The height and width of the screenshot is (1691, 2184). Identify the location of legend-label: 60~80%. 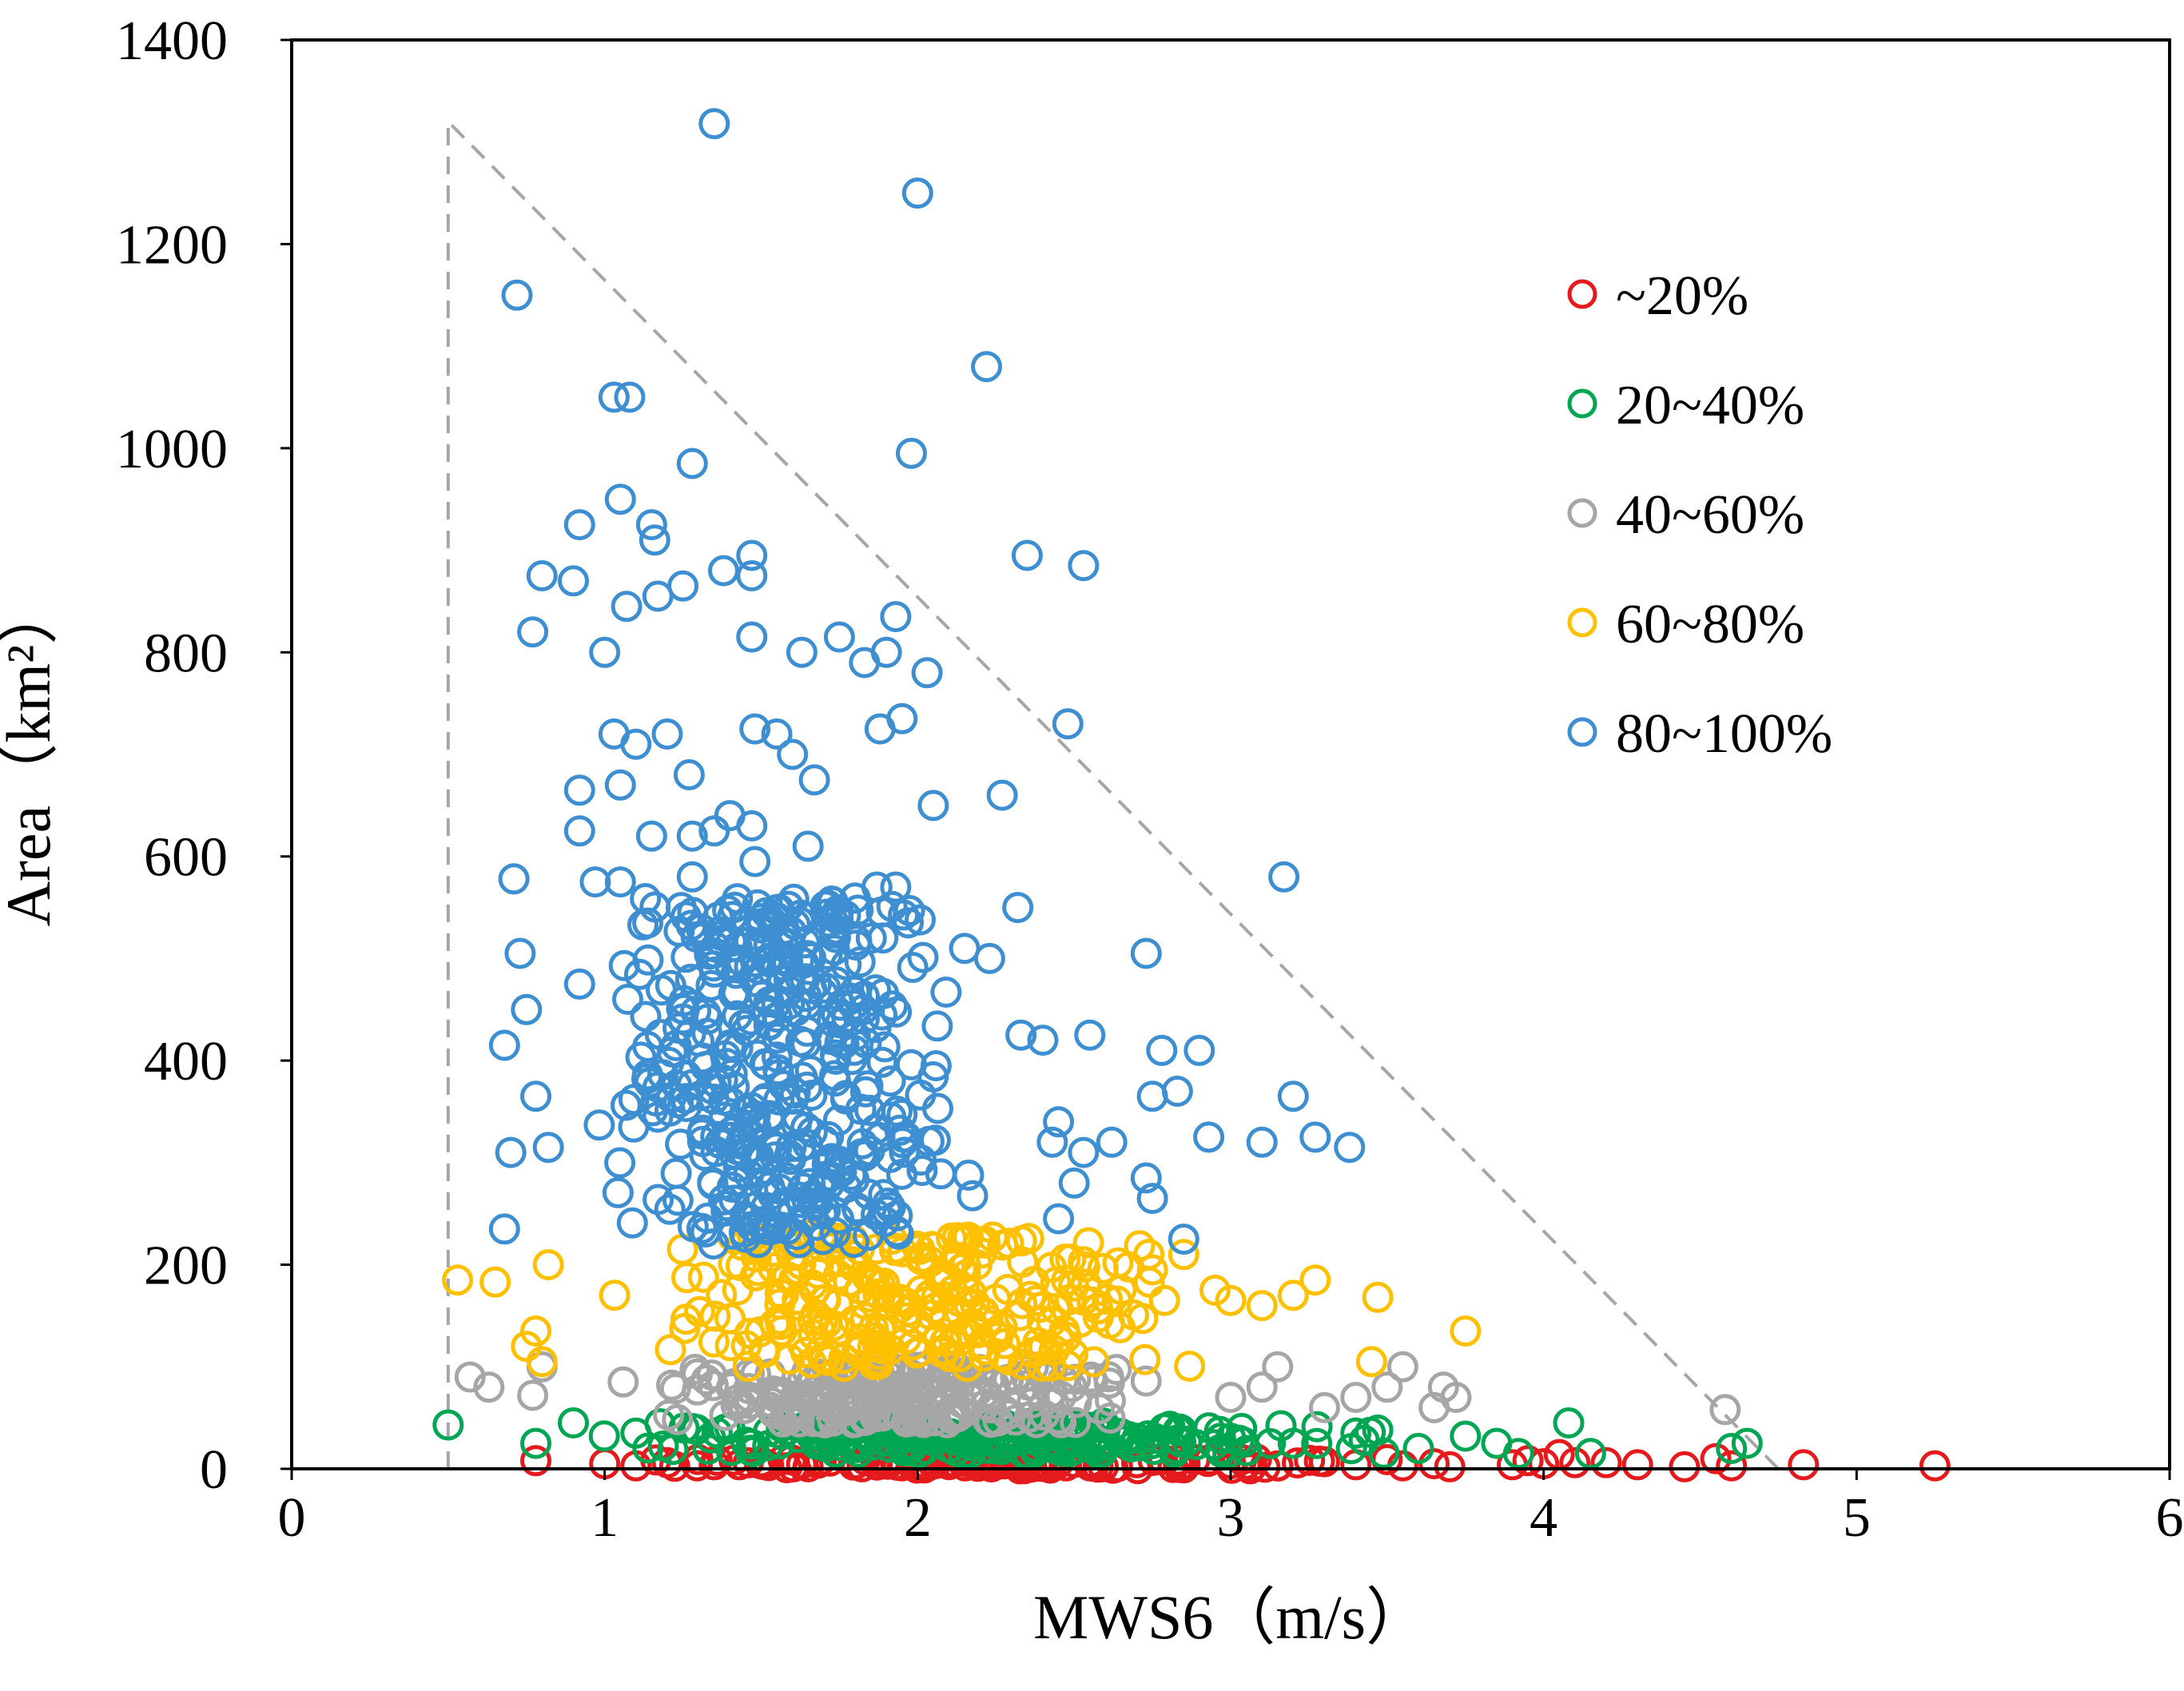
(1710, 624).